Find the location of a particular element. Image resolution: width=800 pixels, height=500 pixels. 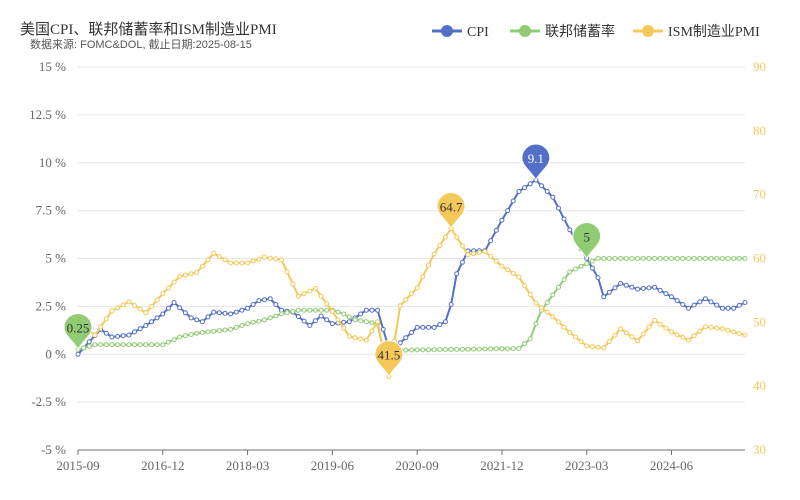

marker-pin-fed-rate: 5 is located at coordinates (587, 241).